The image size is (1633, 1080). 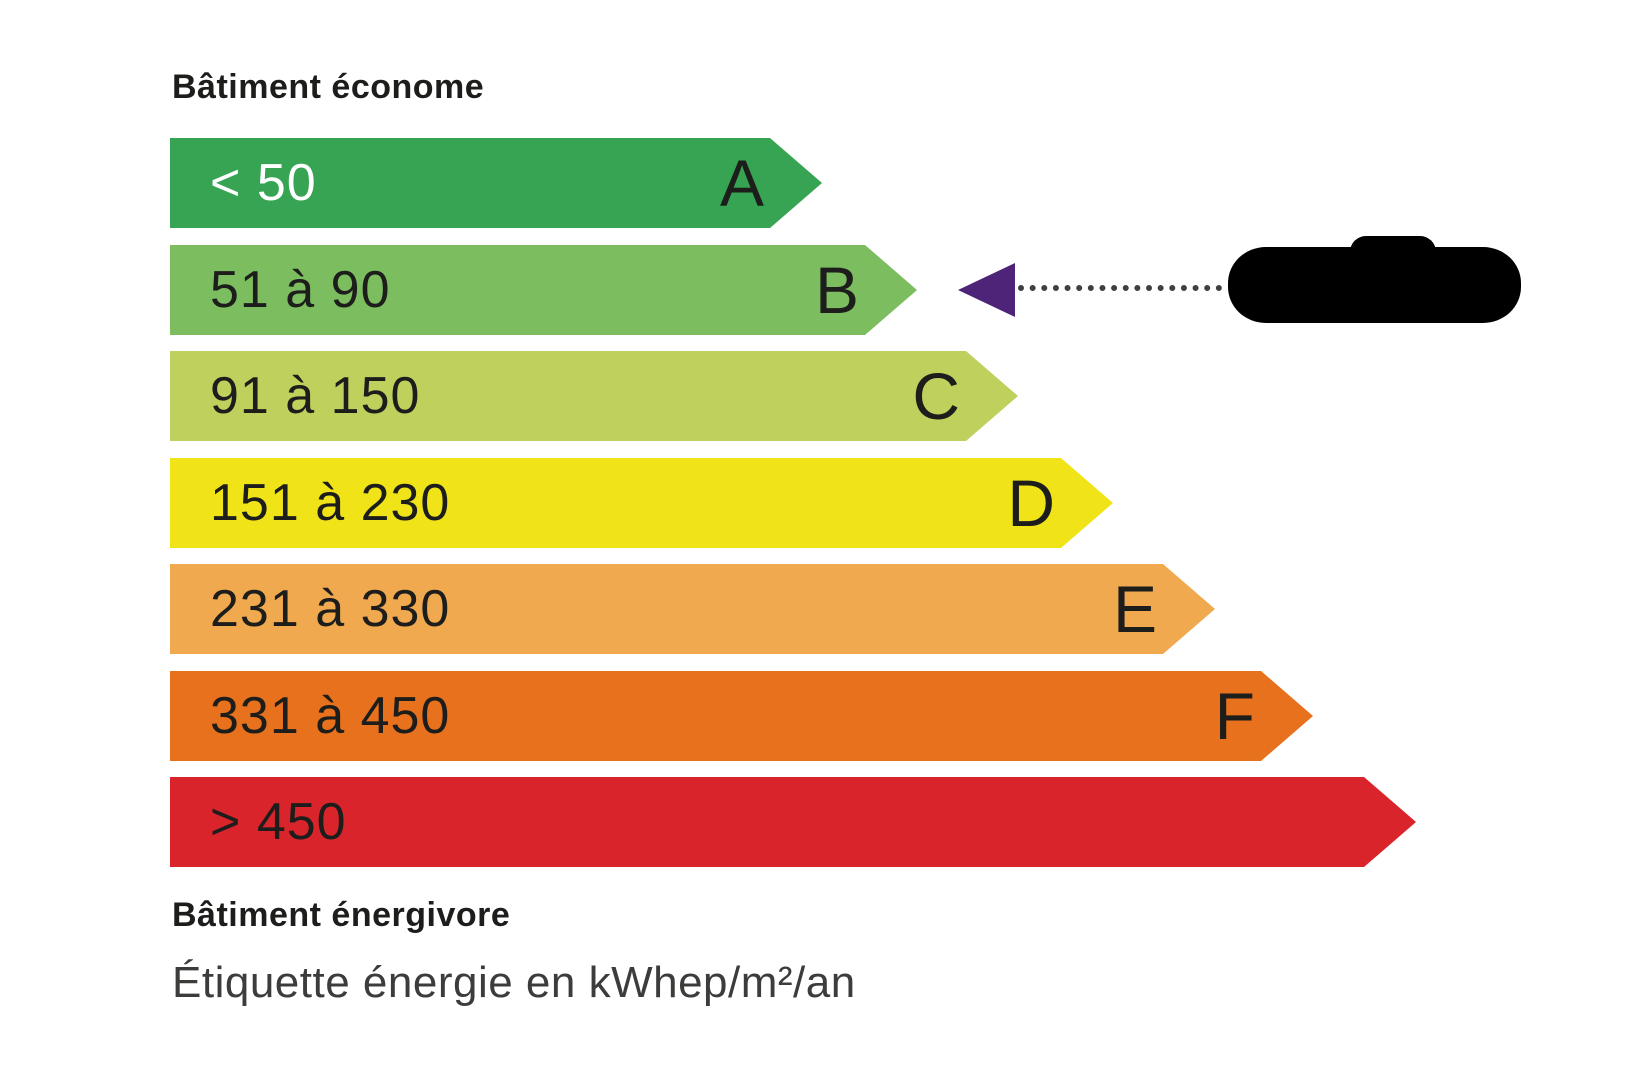 What do you see at coordinates (1031, 503) in the screenshot?
I see `class-letter: D` at bounding box center [1031, 503].